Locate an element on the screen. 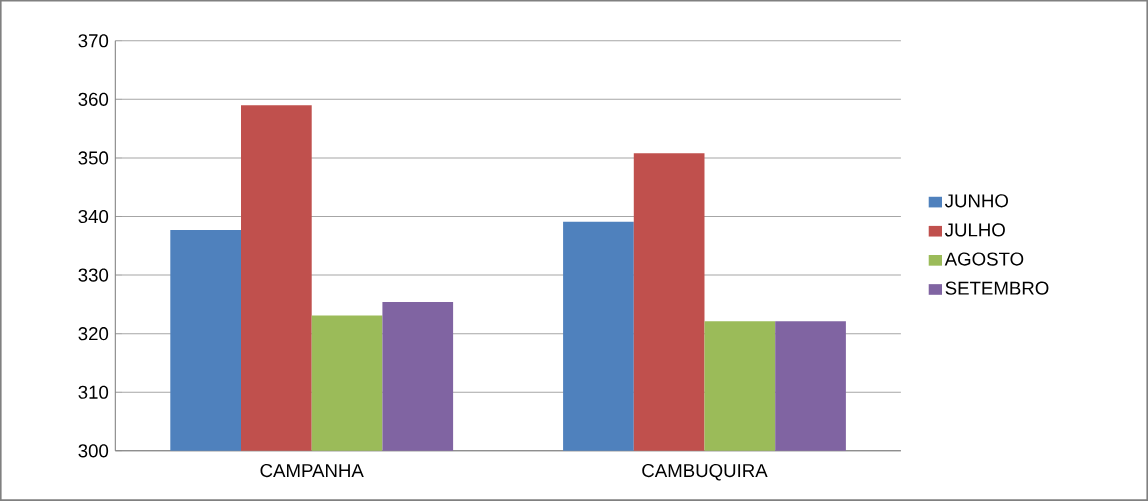  legend-label: JULHO is located at coordinates (974, 230).